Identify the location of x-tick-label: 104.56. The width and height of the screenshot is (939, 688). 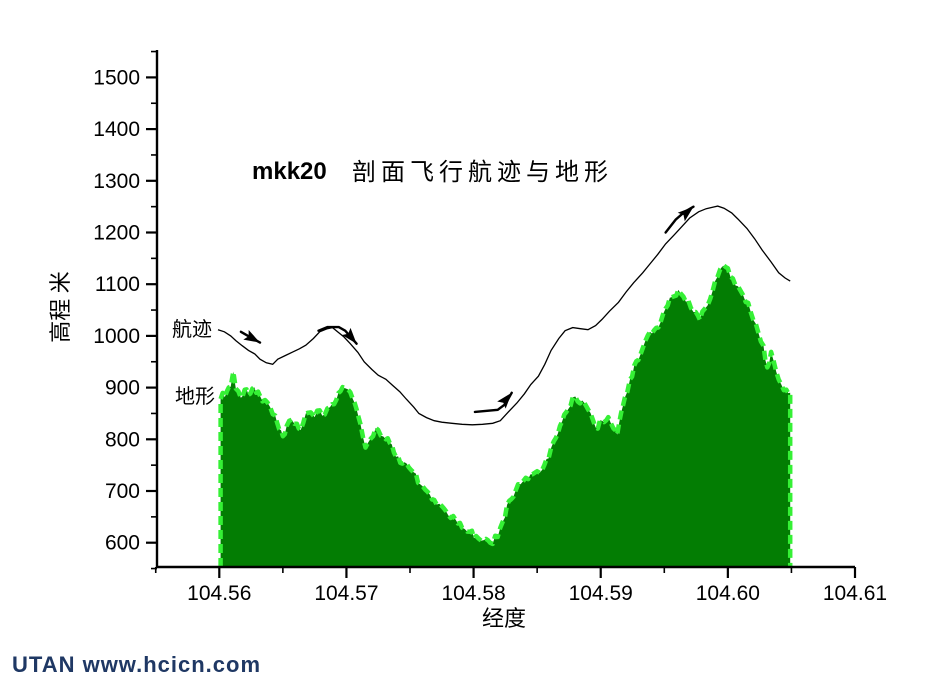
(219, 593).